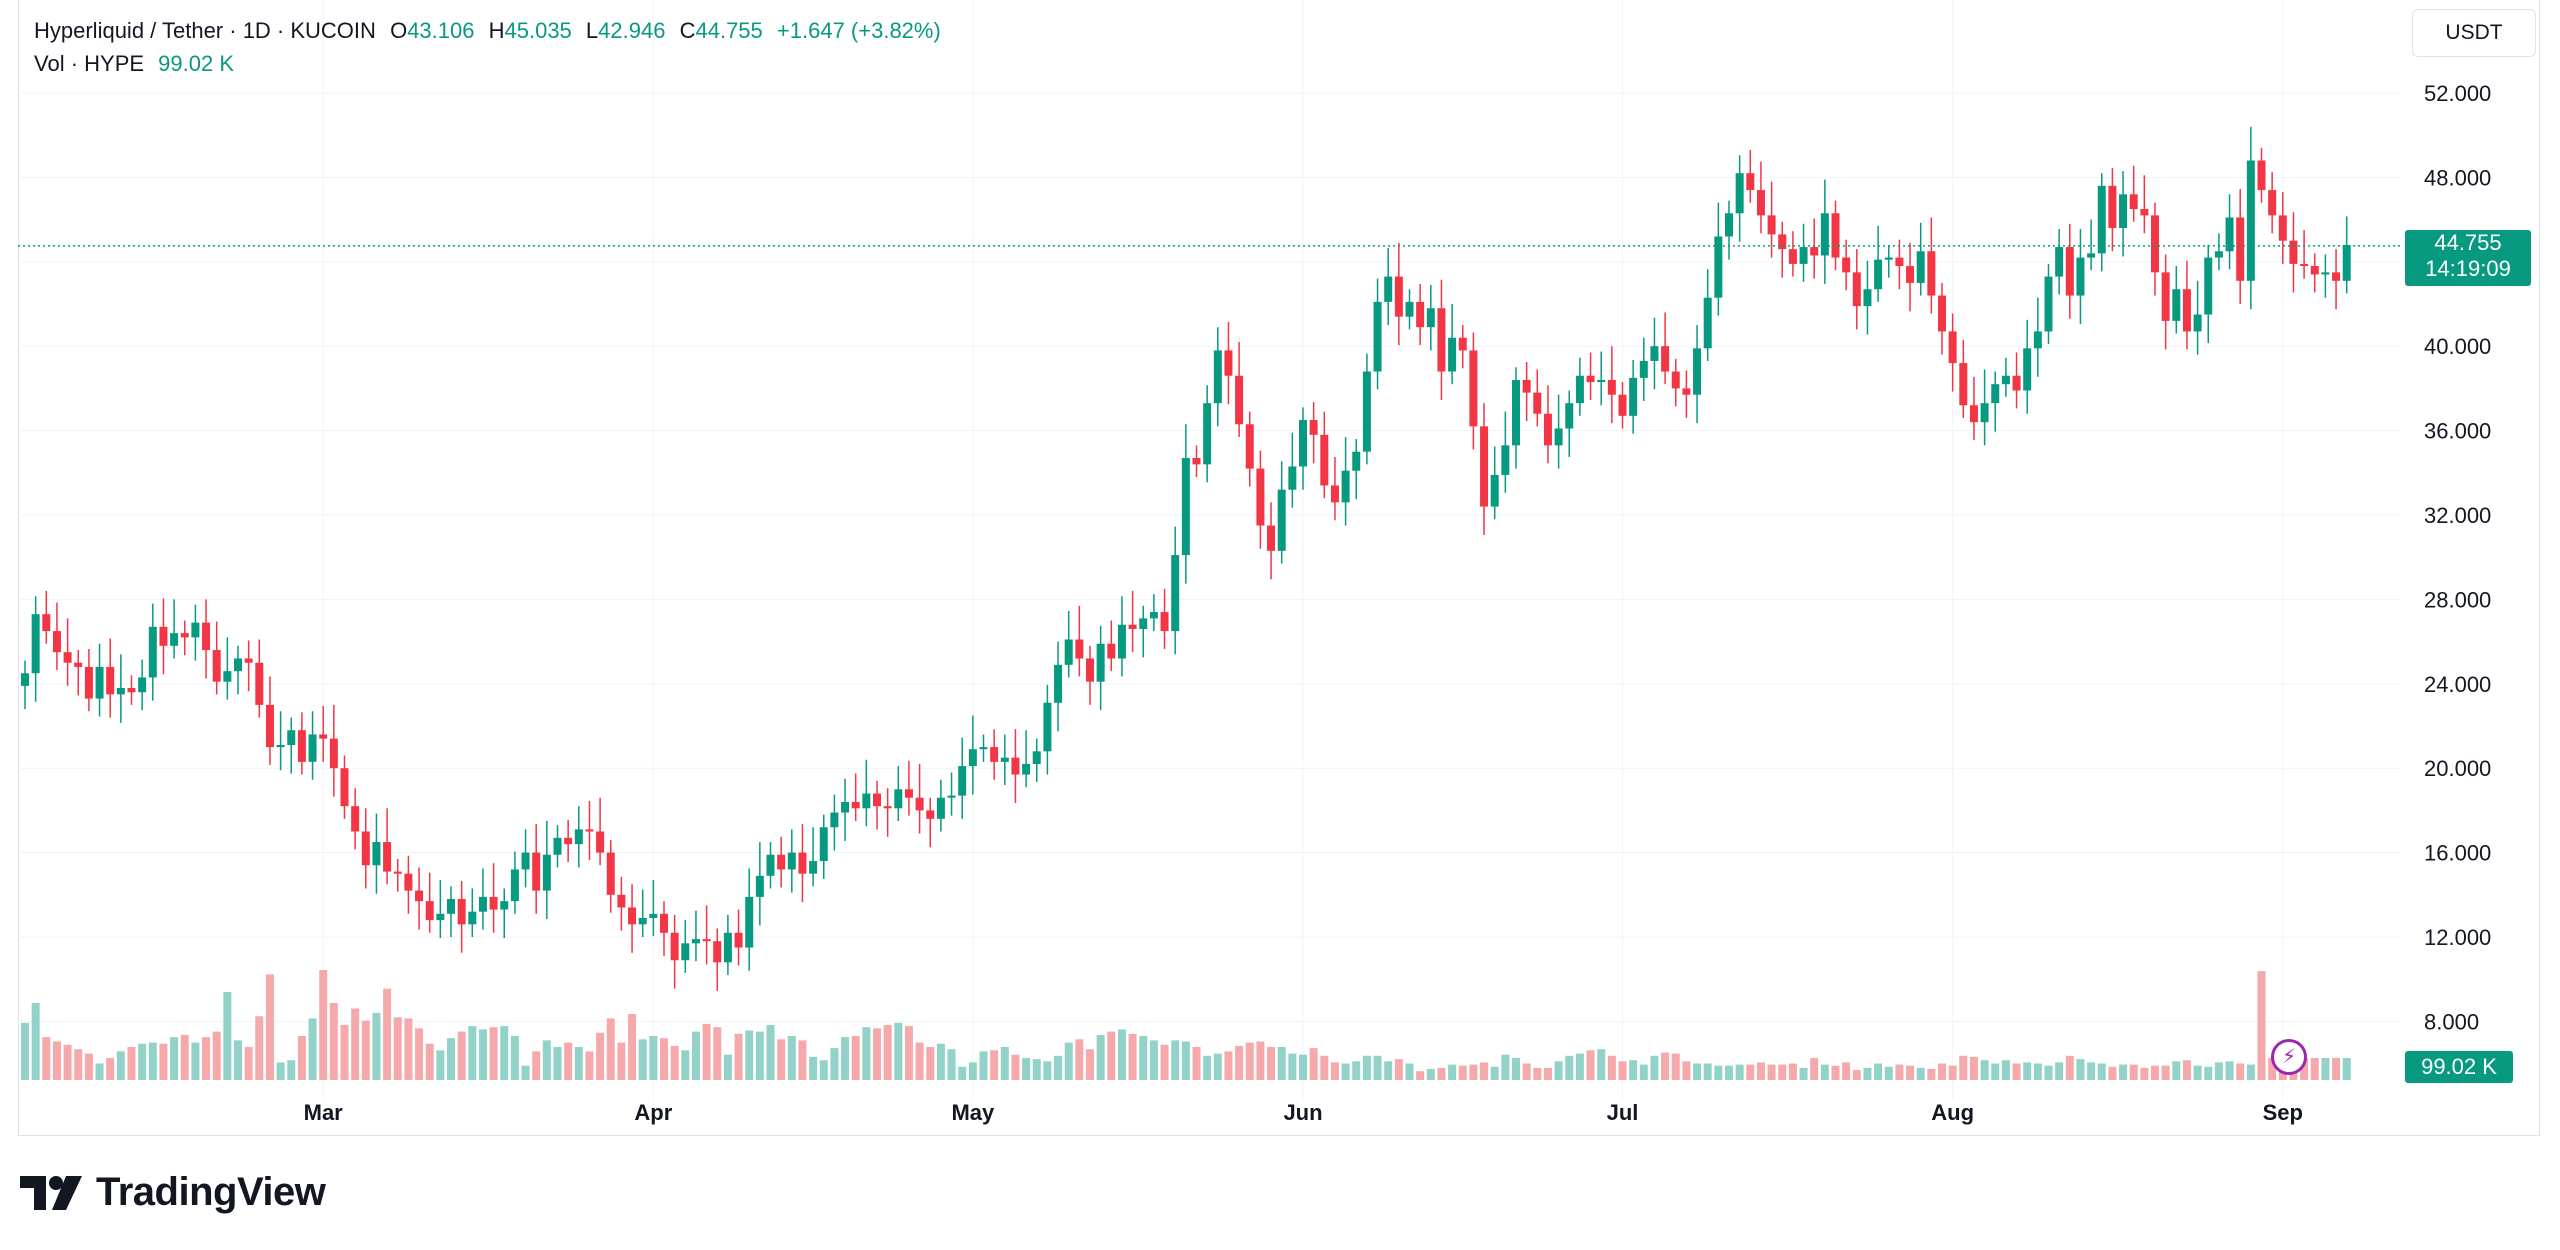  What do you see at coordinates (173, 1192) in the screenshot?
I see `tradingview-logo: TradingView` at bounding box center [173, 1192].